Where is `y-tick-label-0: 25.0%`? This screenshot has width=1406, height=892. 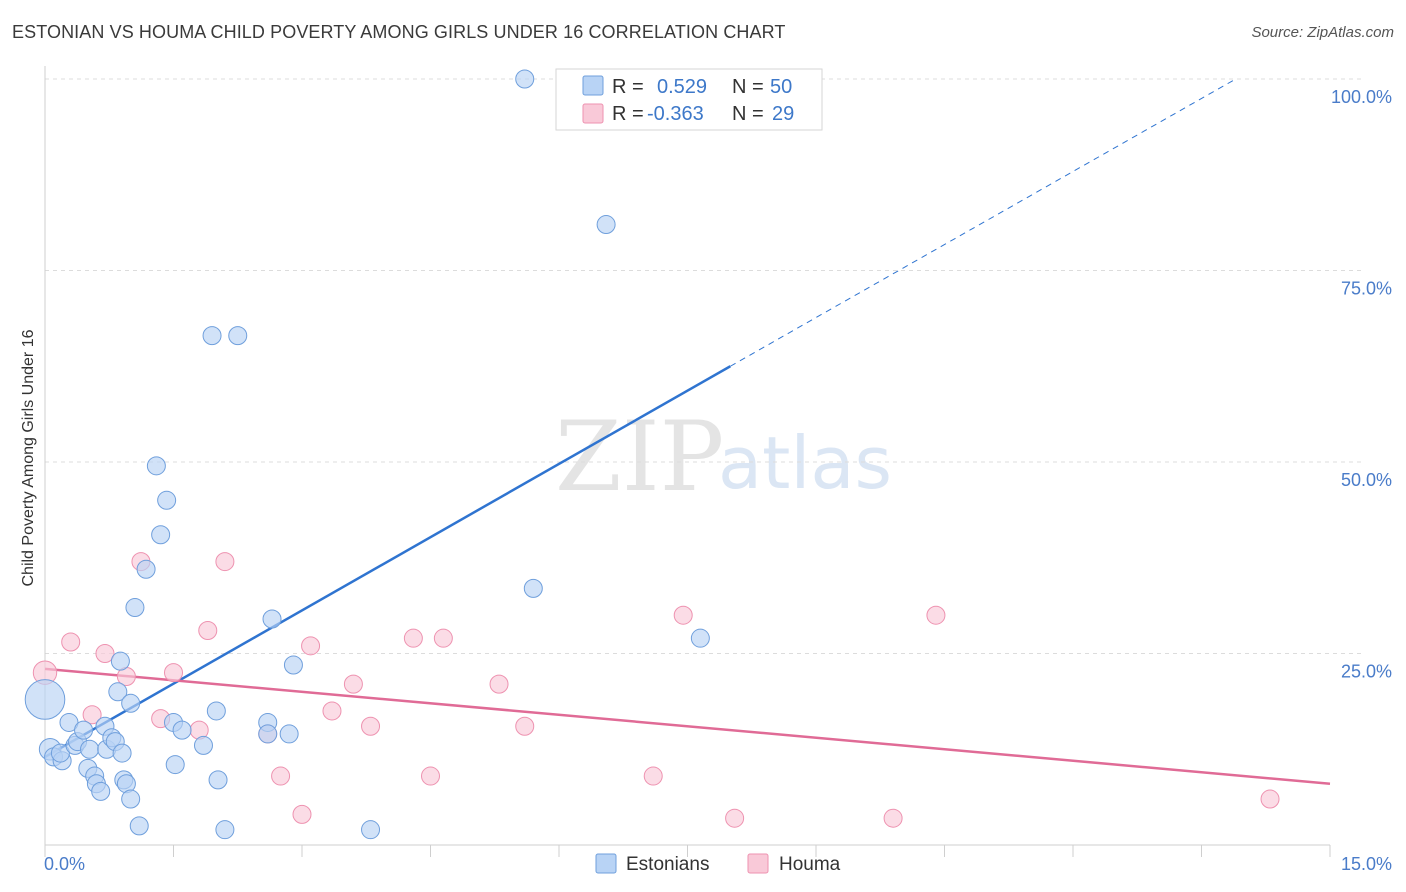
y-tick-label-0: 25.0% is located at coordinates (1366, 672).